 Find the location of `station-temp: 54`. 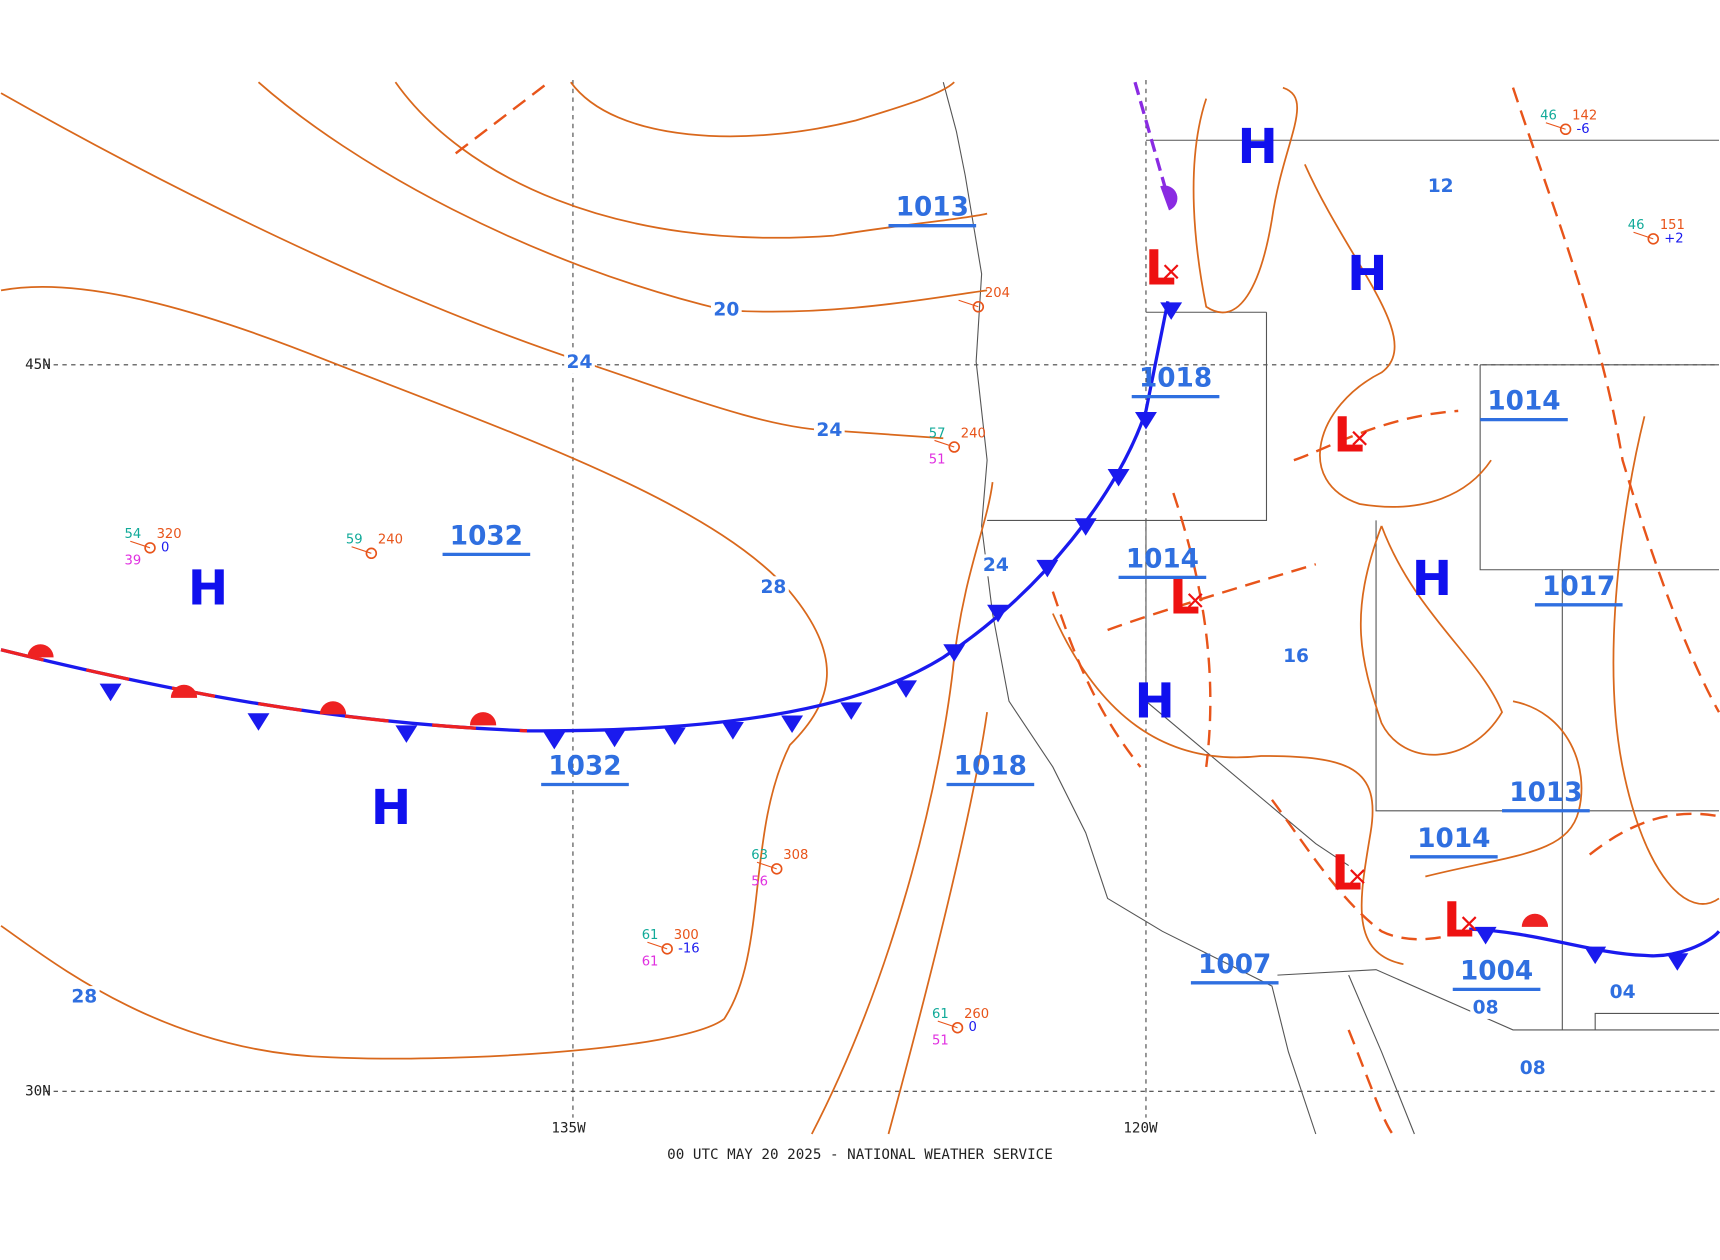

station-temp: 54 is located at coordinates (133, 534).